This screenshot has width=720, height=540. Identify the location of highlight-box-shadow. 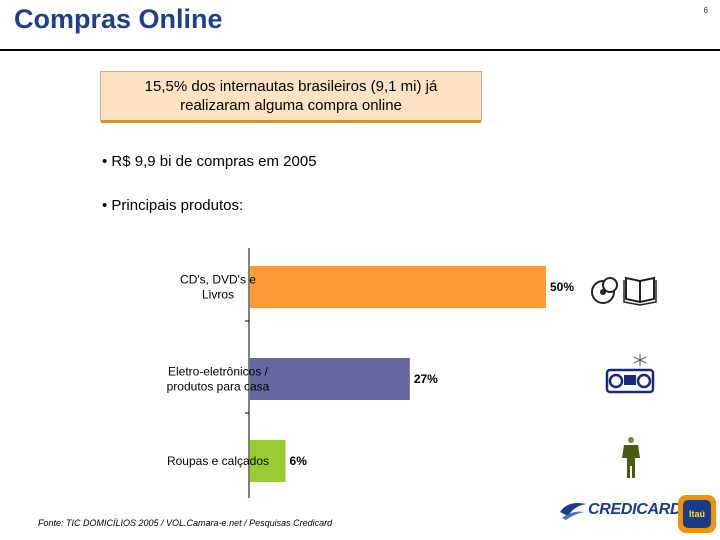
(291, 121).